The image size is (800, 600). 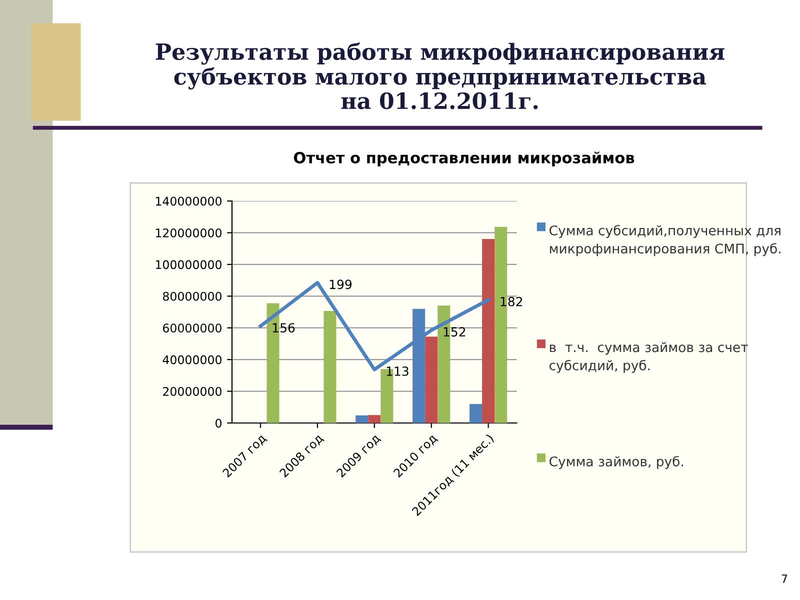 What do you see at coordinates (649, 357) in the screenshot?
I see `legend-label: в т.ч. сумма займов за счет субсидий, руб.` at bounding box center [649, 357].